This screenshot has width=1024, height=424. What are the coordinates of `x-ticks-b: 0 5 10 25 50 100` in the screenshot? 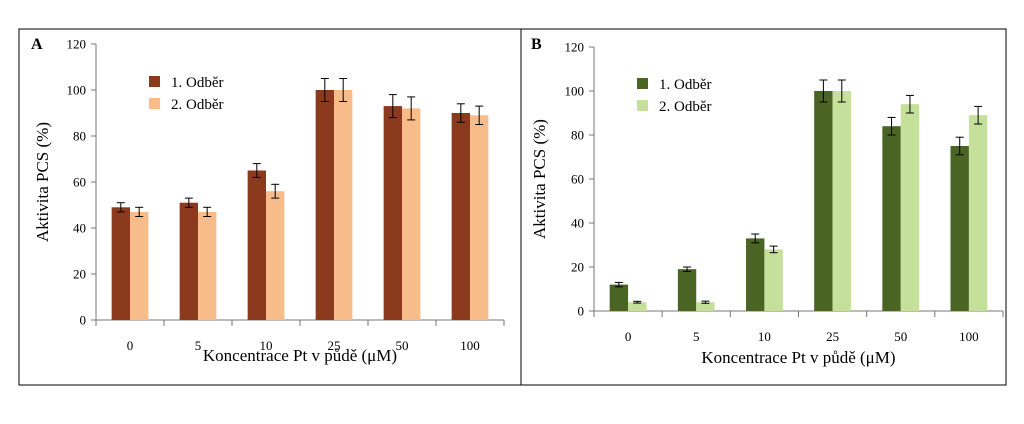 It's located at (798, 327).